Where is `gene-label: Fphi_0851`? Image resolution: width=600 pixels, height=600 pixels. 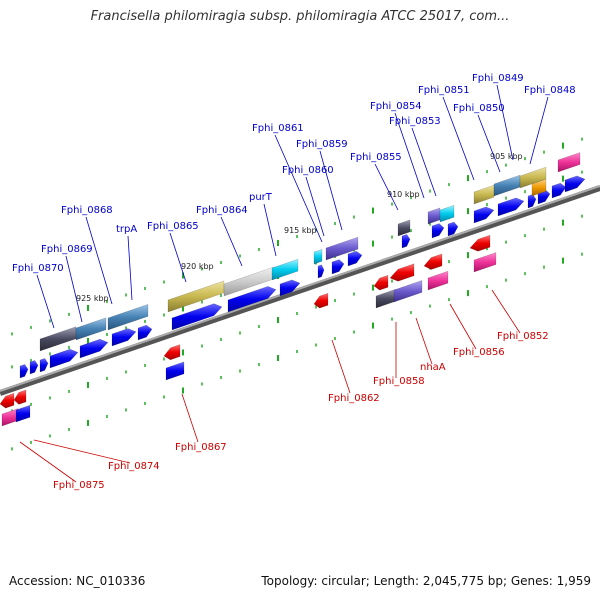
gene-label: Fphi_0851 is located at coordinates (444, 90).